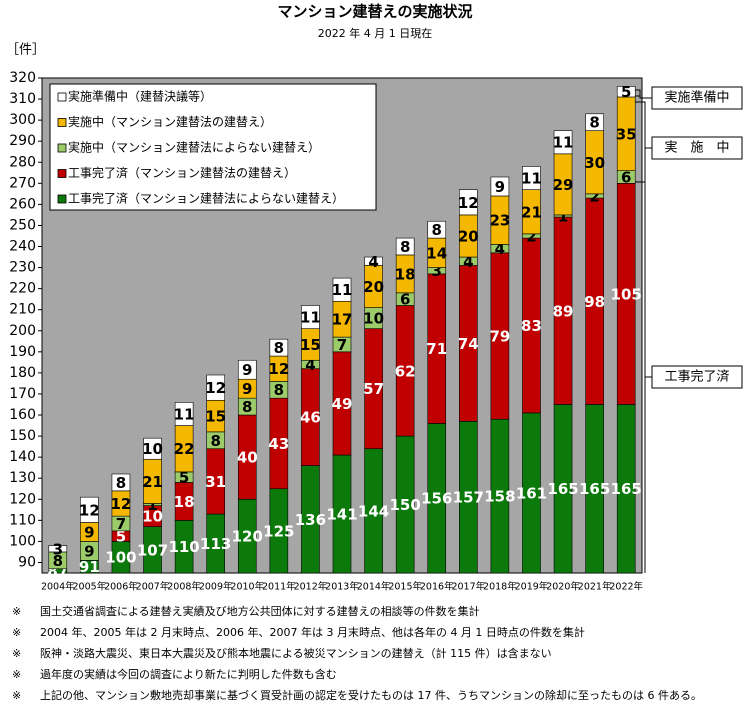 The image size is (750, 709). What do you see at coordinates (373, 287) in the screenshot?
I see `data-label: 20` at bounding box center [373, 287].